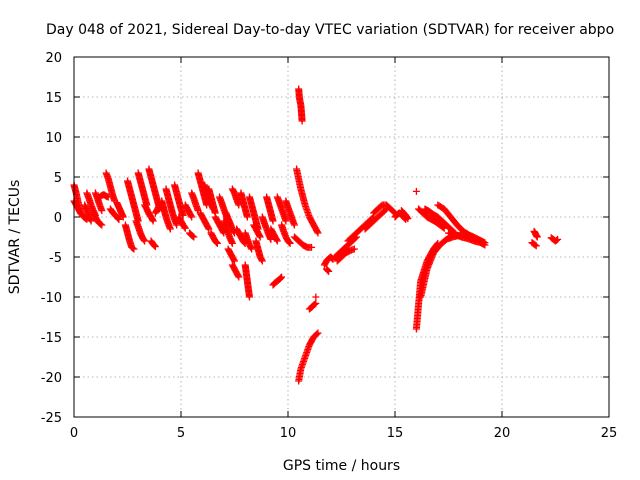  Describe the element at coordinates (212, 201) in the screenshot. I see `series-arc29` at that location.